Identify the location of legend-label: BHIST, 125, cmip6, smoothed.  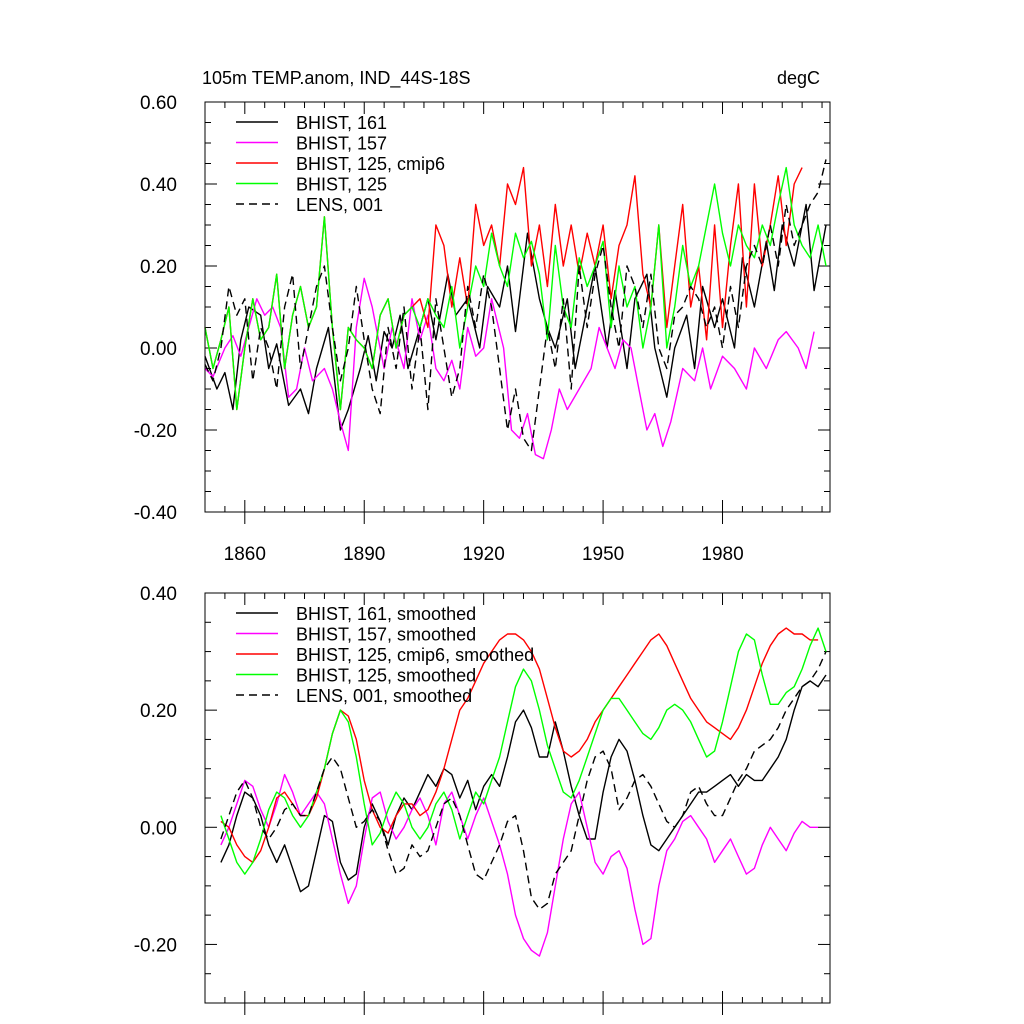
(415, 655).